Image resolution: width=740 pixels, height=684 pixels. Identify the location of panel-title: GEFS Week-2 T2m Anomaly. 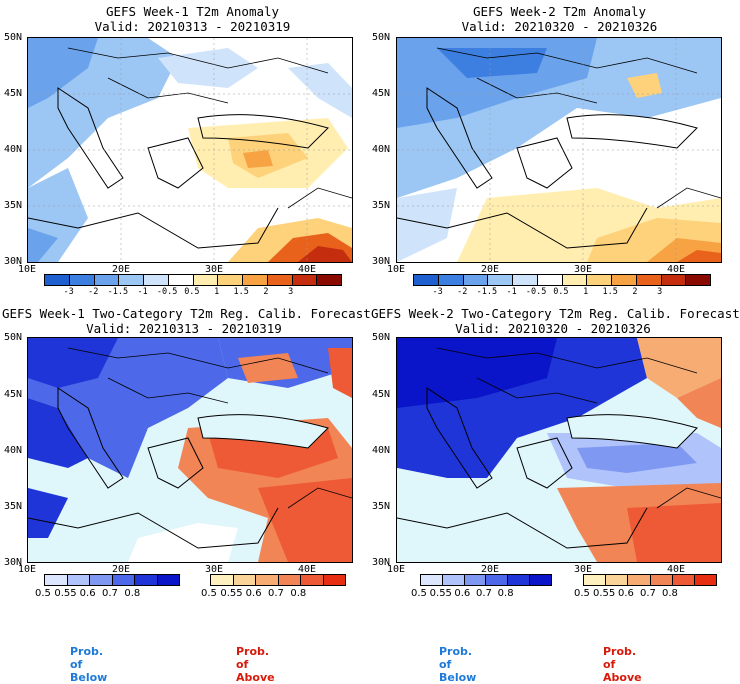
(559, 11).